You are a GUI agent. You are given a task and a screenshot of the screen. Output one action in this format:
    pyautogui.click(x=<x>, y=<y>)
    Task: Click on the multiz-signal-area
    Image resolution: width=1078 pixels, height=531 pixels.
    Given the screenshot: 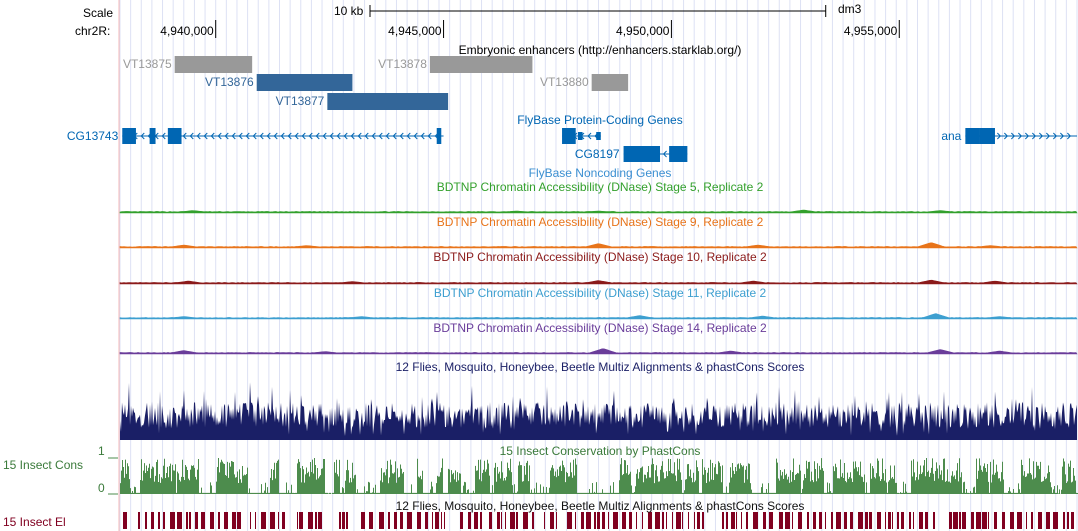 What is the action you would take?
    pyautogui.click(x=598, y=411)
    